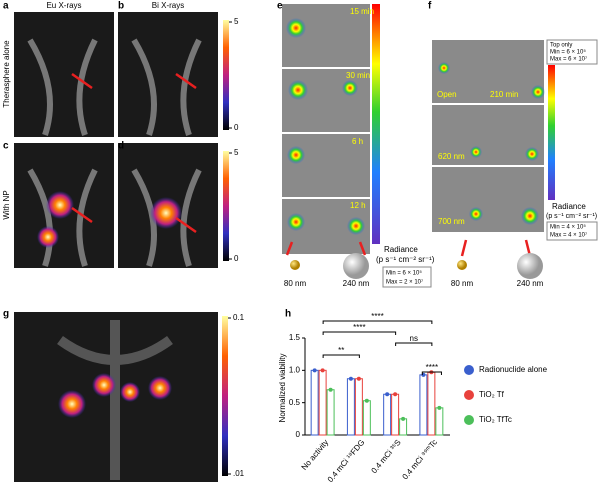 This screenshot has height=493, width=600. What do you see at coordinates (568, 59) in the screenshot?
I see `range-label: Max = 6 × 10⁷` at bounding box center [568, 59].